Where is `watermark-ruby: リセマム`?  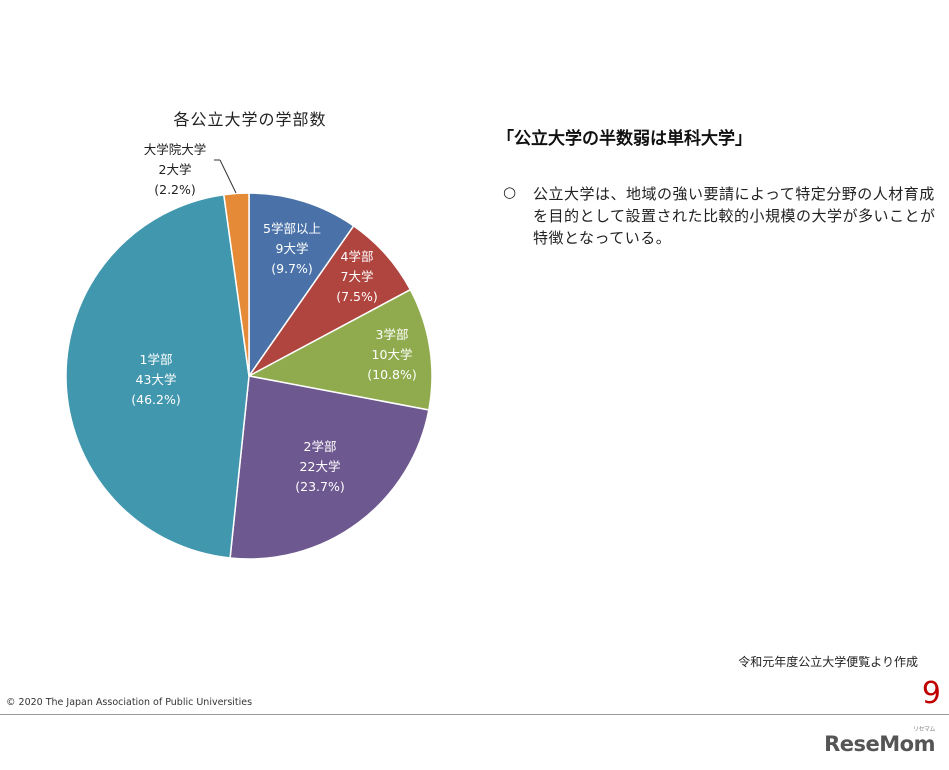 watermark-ruby: リセマム is located at coordinates (924, 729).